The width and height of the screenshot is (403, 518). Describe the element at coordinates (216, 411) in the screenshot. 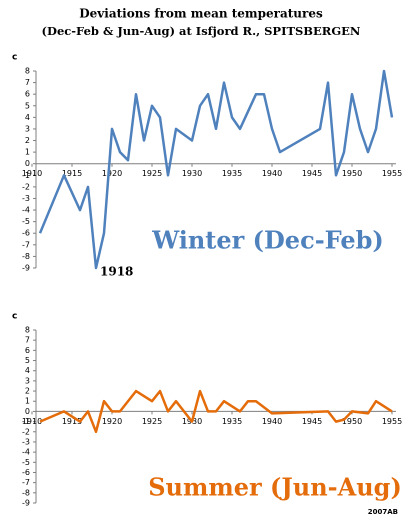

I see `series-line` at that location.